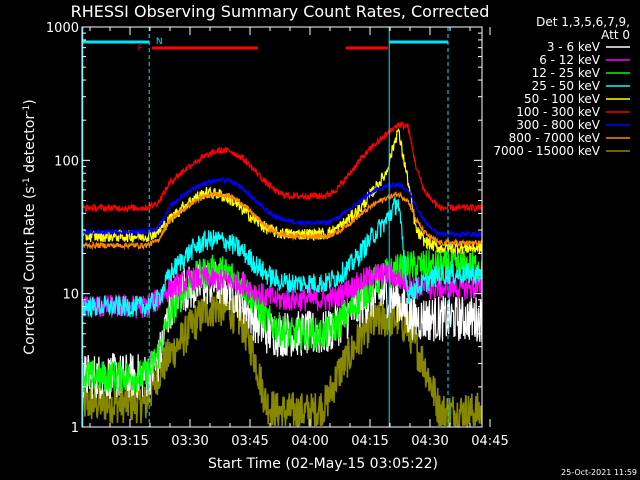 The width and height of the screenshot is (640, 480). I want to click on x-axis-label: Start Time (02-May-15 03:05:22), so click(323, 464).